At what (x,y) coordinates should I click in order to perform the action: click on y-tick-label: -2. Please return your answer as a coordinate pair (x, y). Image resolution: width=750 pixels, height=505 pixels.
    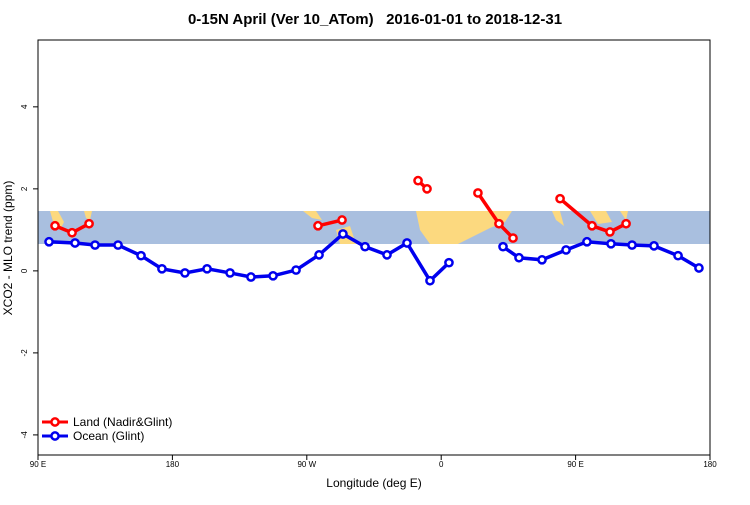
    Looking at the image, I should click on (24, 353).